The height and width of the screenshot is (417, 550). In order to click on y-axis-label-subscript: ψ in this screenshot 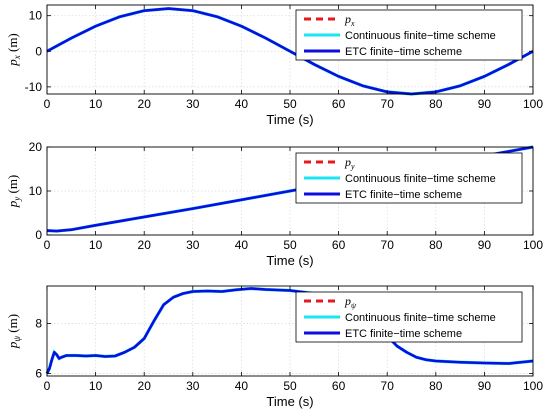, I will do `click(17, 339)`.